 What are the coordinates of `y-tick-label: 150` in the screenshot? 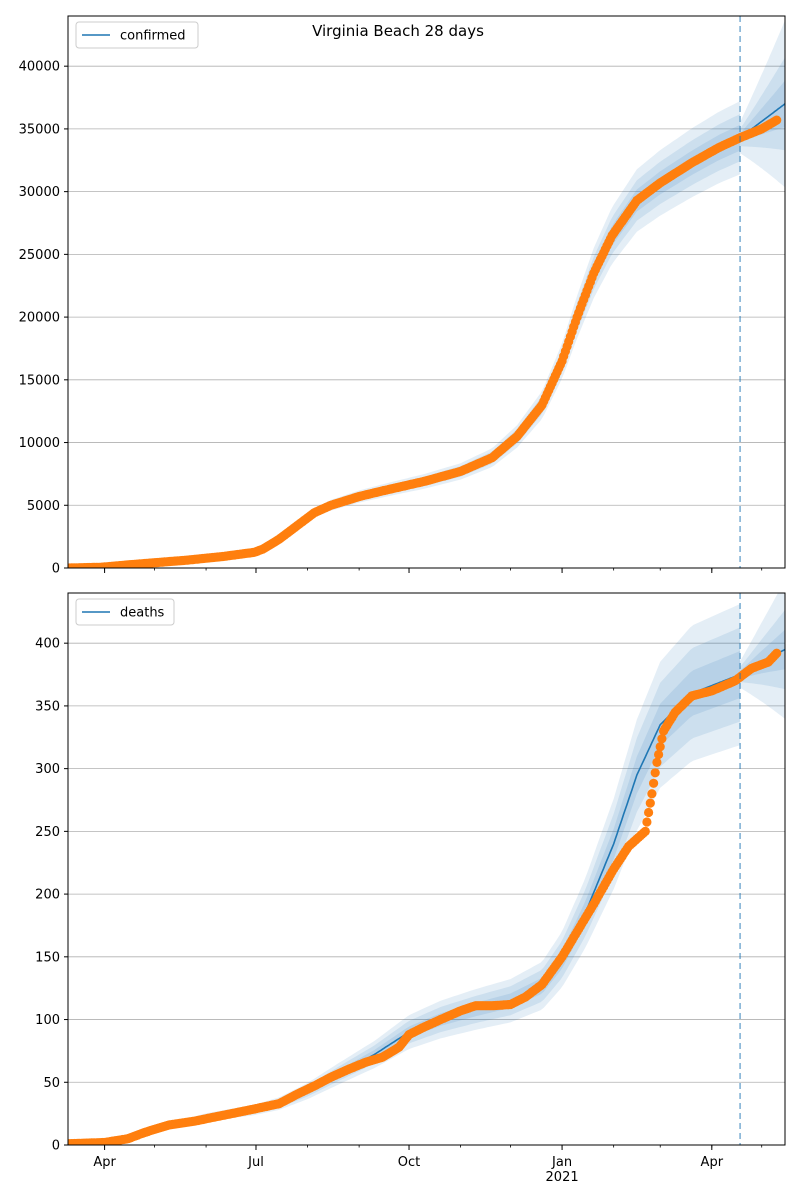 It's located at (47, 957).